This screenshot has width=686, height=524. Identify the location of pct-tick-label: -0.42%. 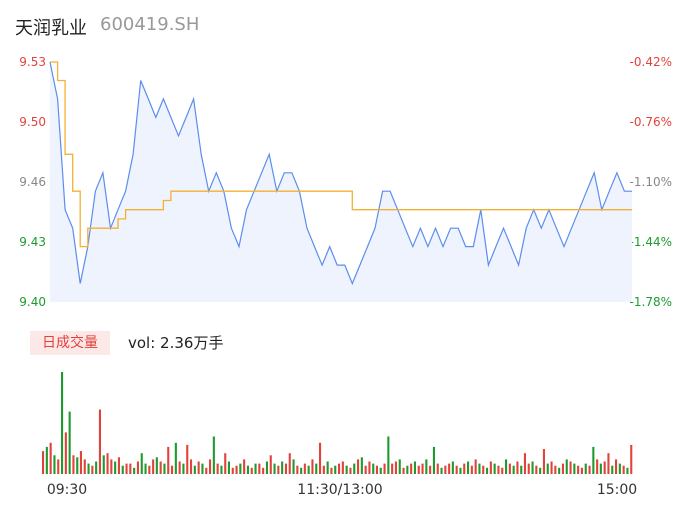
(651, 62).